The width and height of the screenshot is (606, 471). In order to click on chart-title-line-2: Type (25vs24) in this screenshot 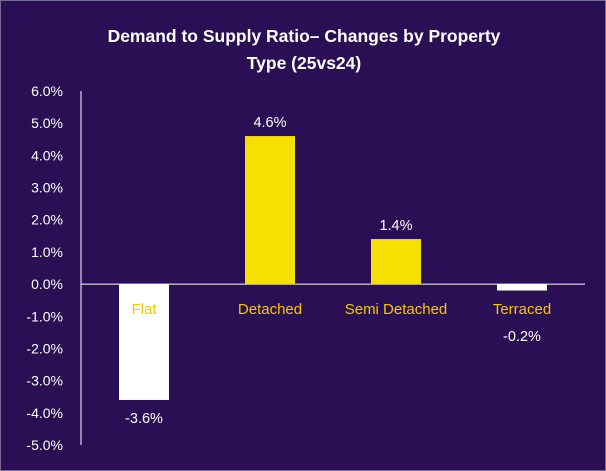, I will do `click(304, 63)`.